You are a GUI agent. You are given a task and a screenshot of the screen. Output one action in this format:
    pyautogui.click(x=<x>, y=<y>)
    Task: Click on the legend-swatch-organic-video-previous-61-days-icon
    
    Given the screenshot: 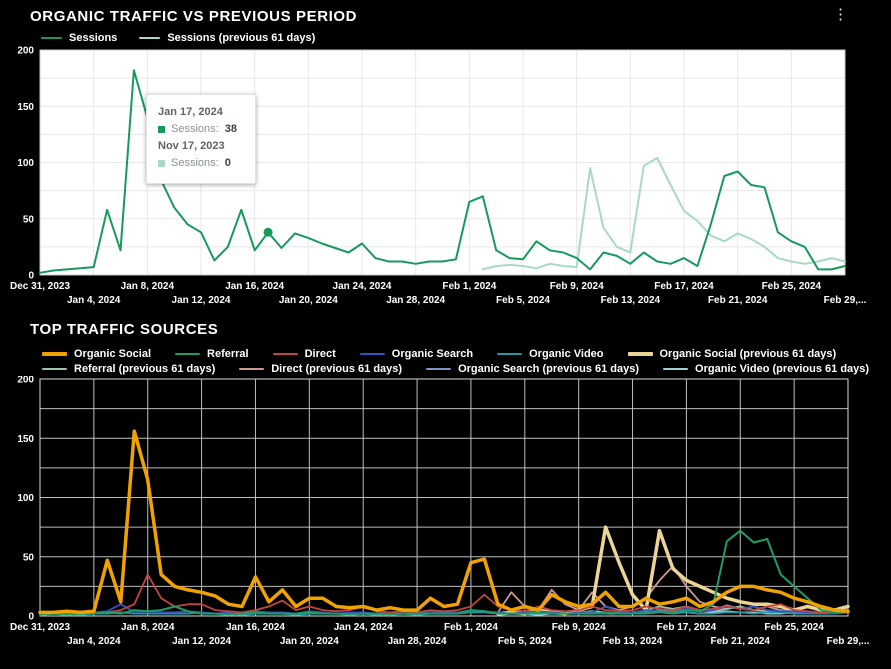 What is the action you would take?
    pyautogui.click(x=676, y=369)
    